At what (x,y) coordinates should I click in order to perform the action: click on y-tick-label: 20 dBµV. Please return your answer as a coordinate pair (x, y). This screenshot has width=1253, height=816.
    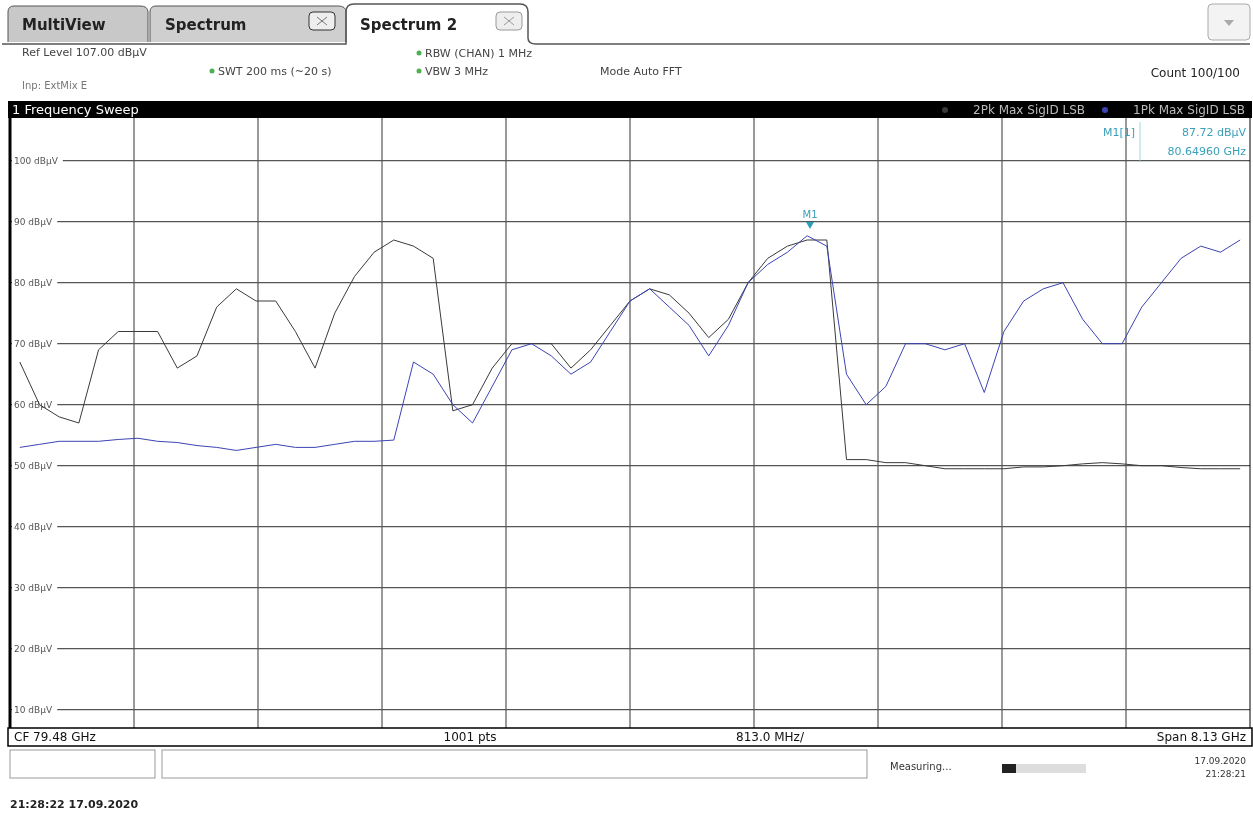
    Looking at the image, I should click on (33, 648).